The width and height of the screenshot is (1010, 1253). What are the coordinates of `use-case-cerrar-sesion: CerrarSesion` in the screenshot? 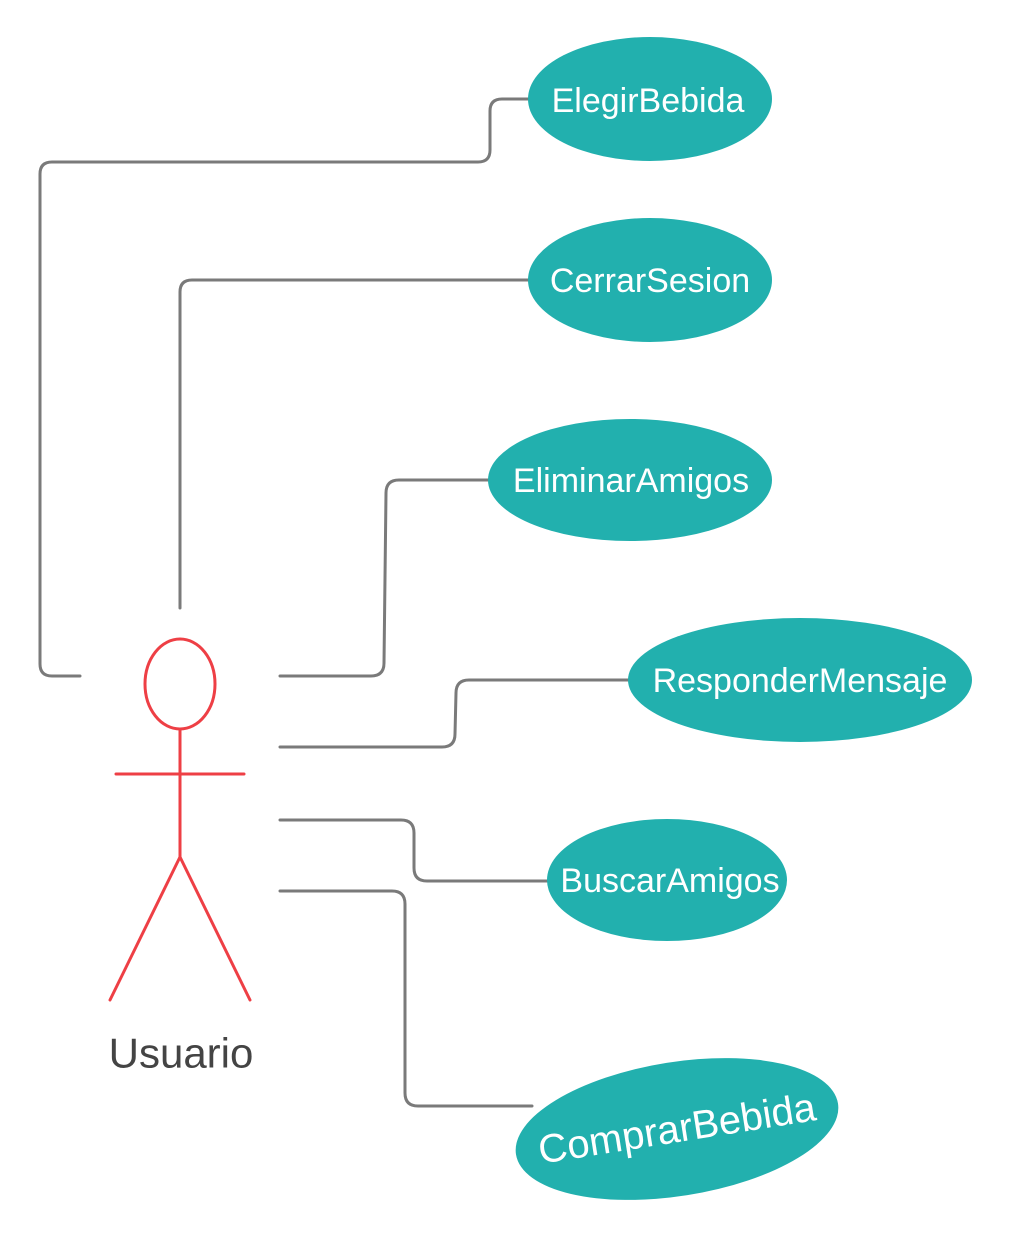 It's located at (650, 280).